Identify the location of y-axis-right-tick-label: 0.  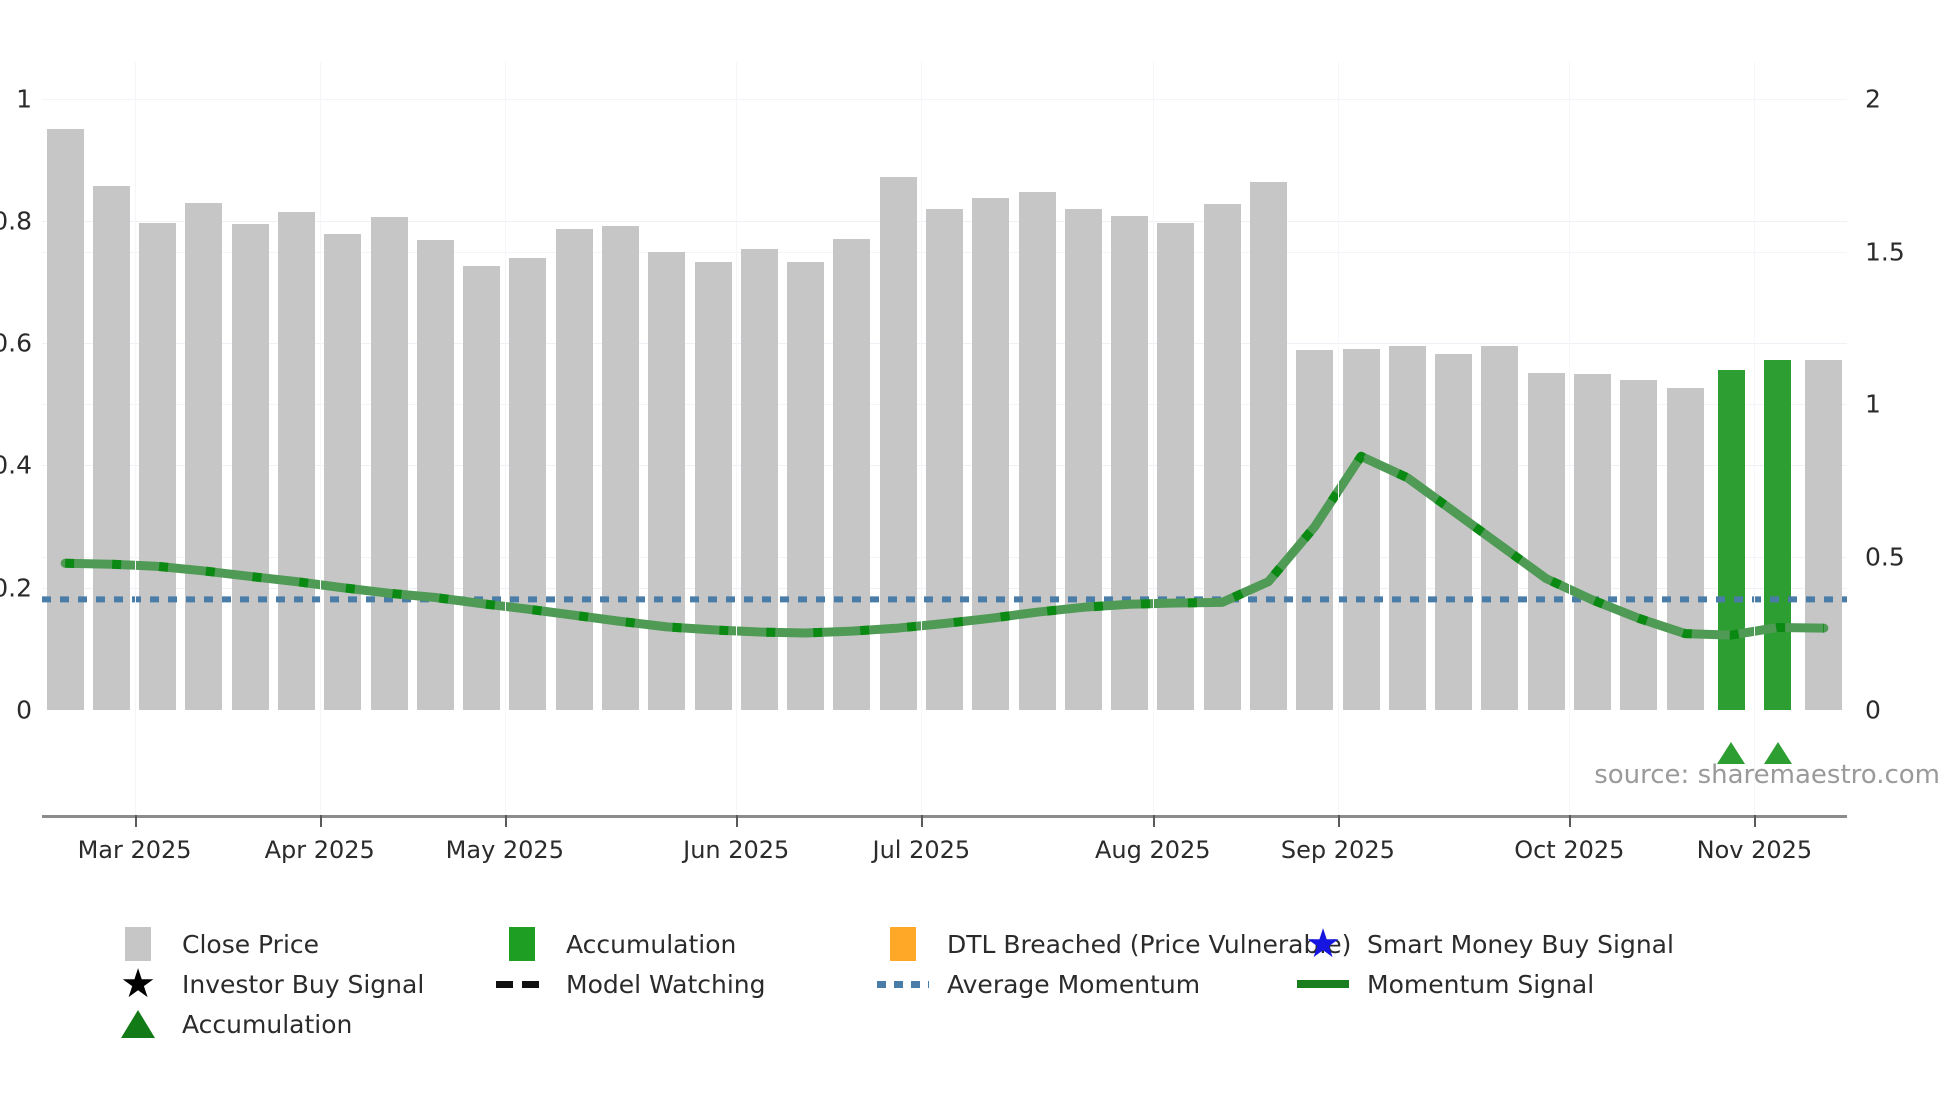
(1873, 710).